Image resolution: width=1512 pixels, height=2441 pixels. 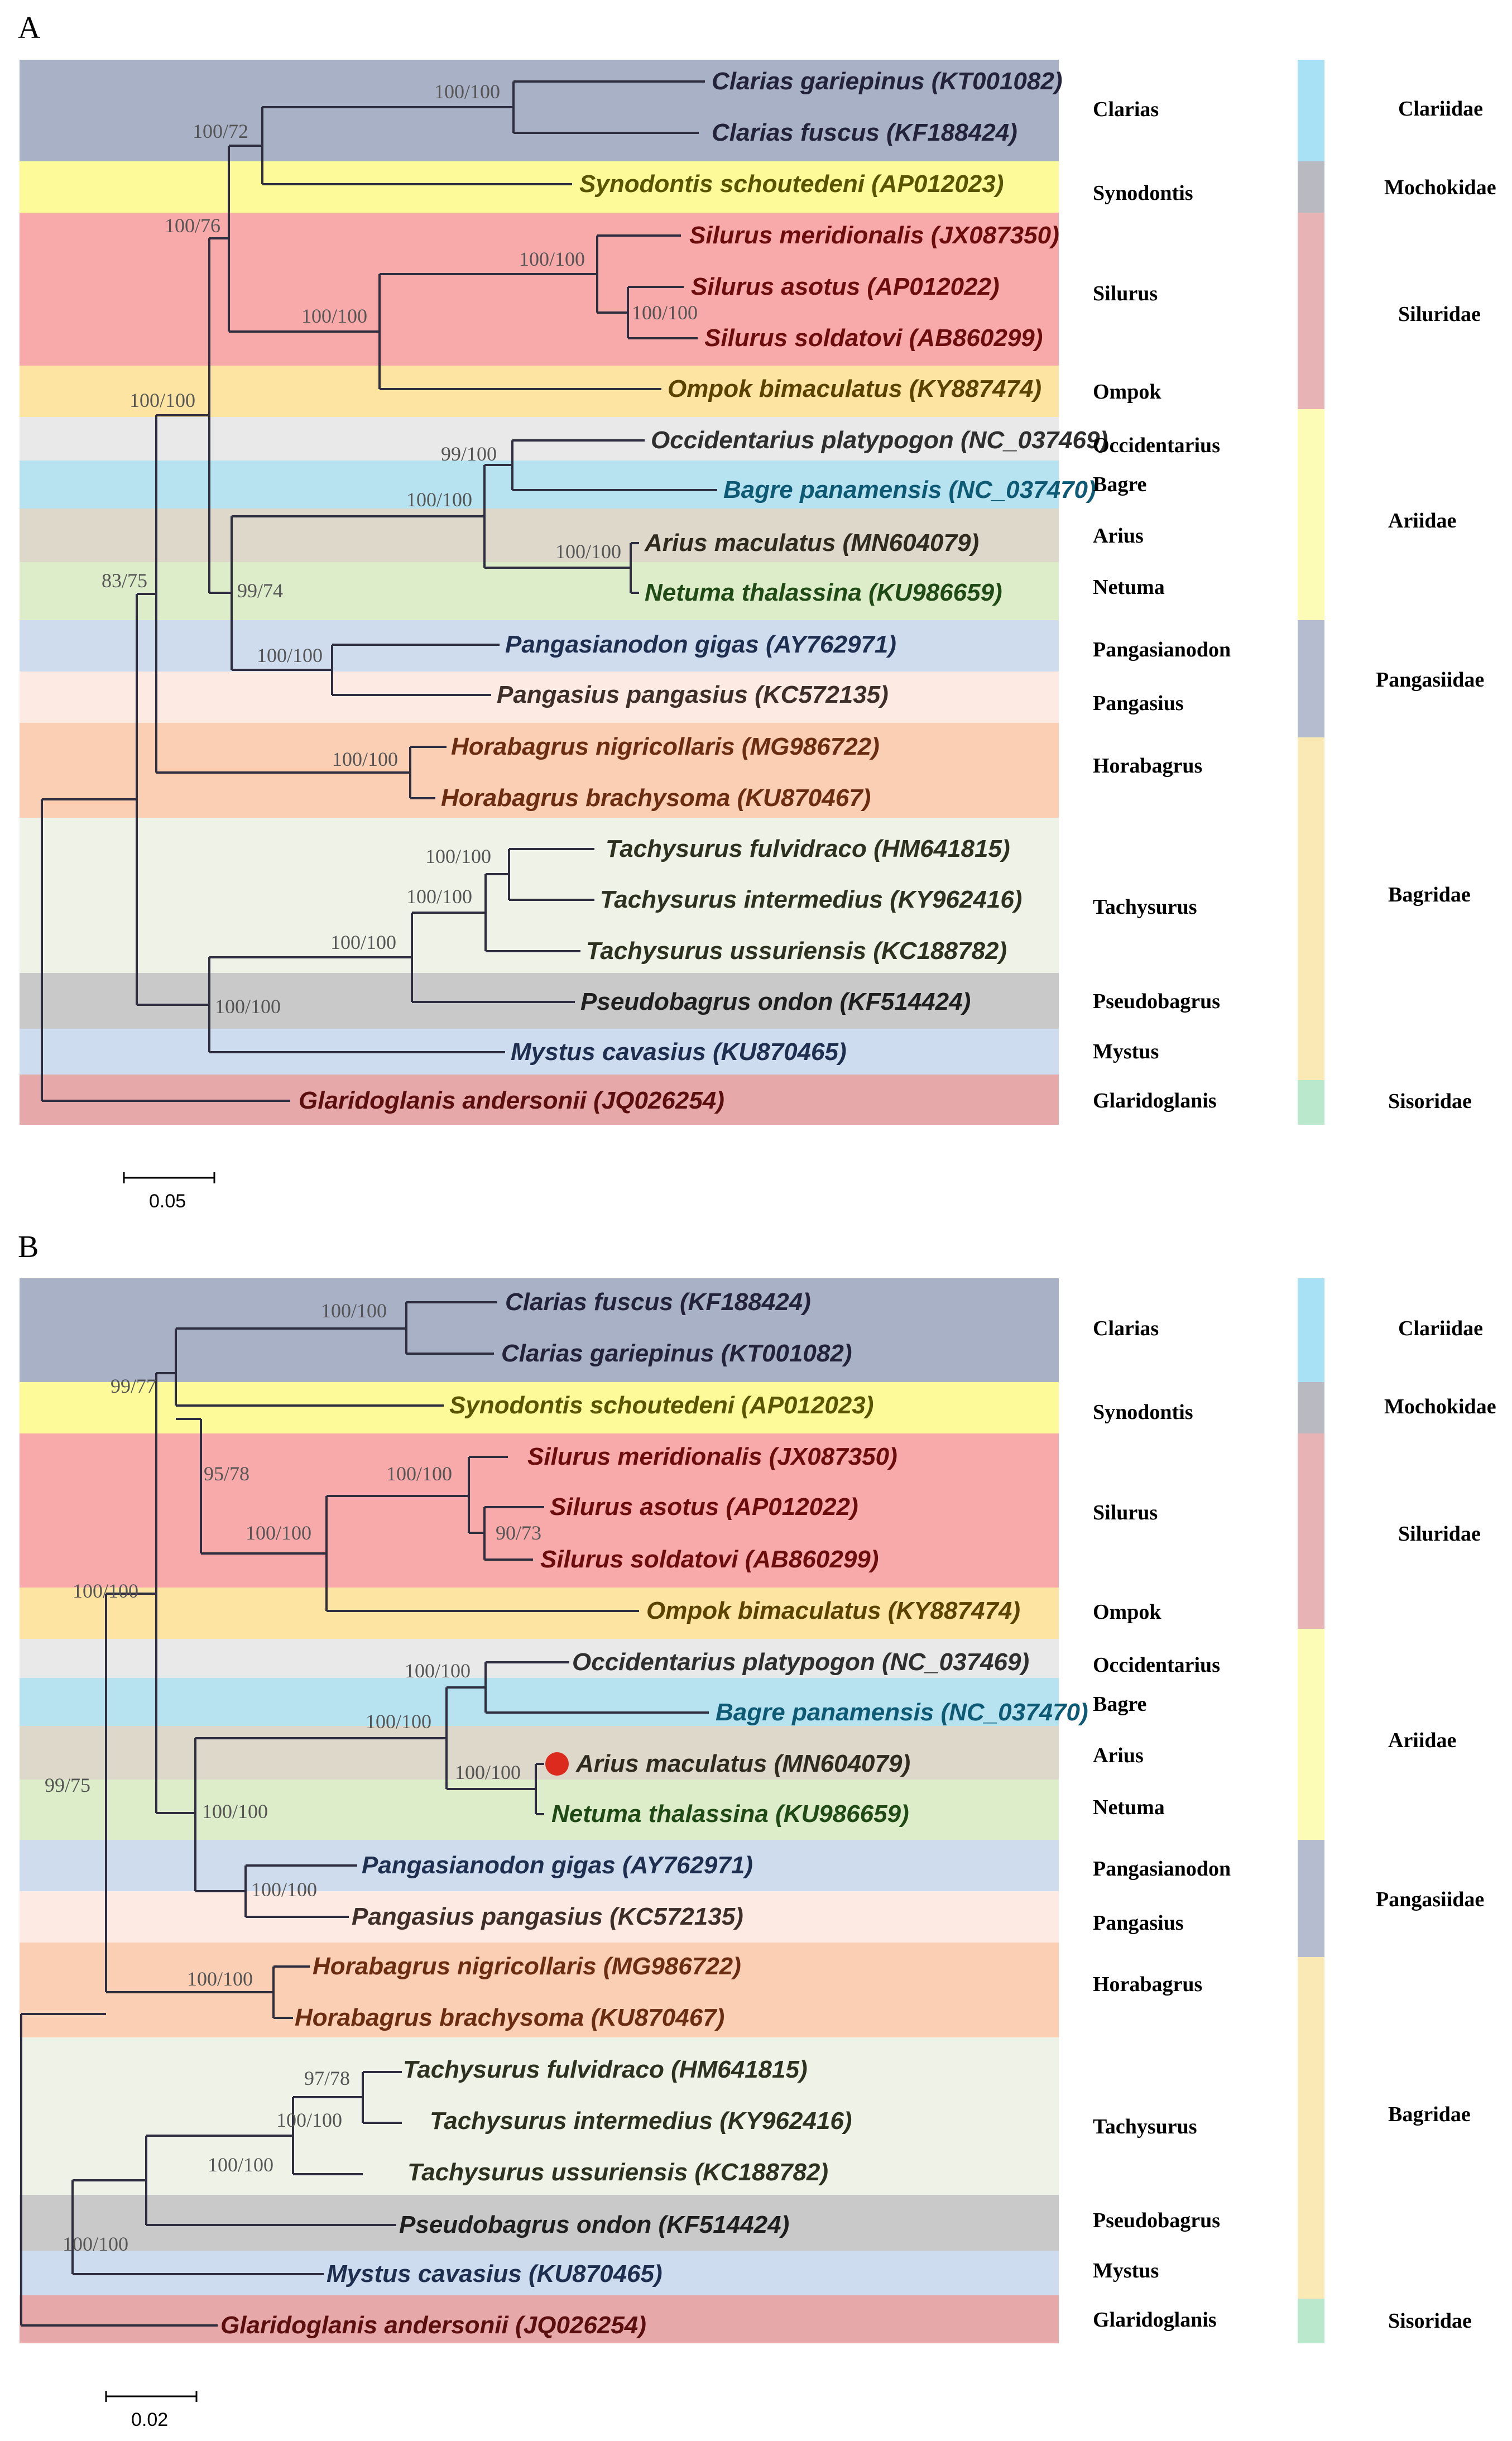 I want to click on tip-label: Arius maculatus (MN604079), so click(x=811, y=543).